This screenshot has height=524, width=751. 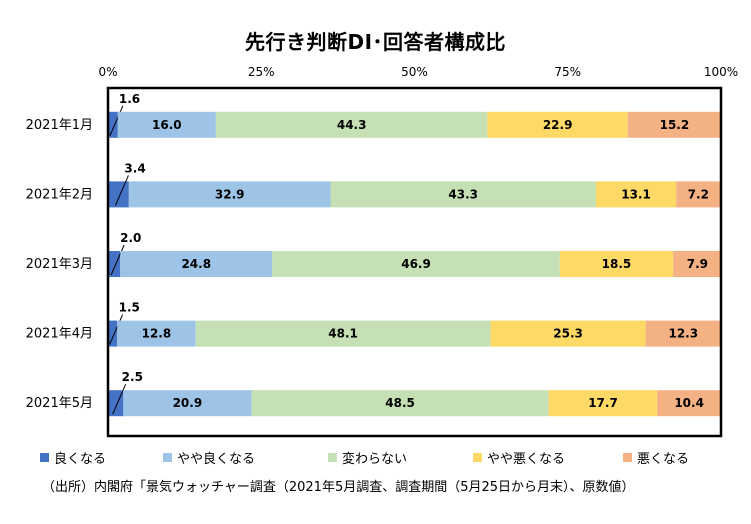 What do you see at coordinates (59, 194) in the screenshot?
I see `category-label: 2021年2月` at bounding box center [59, 194].